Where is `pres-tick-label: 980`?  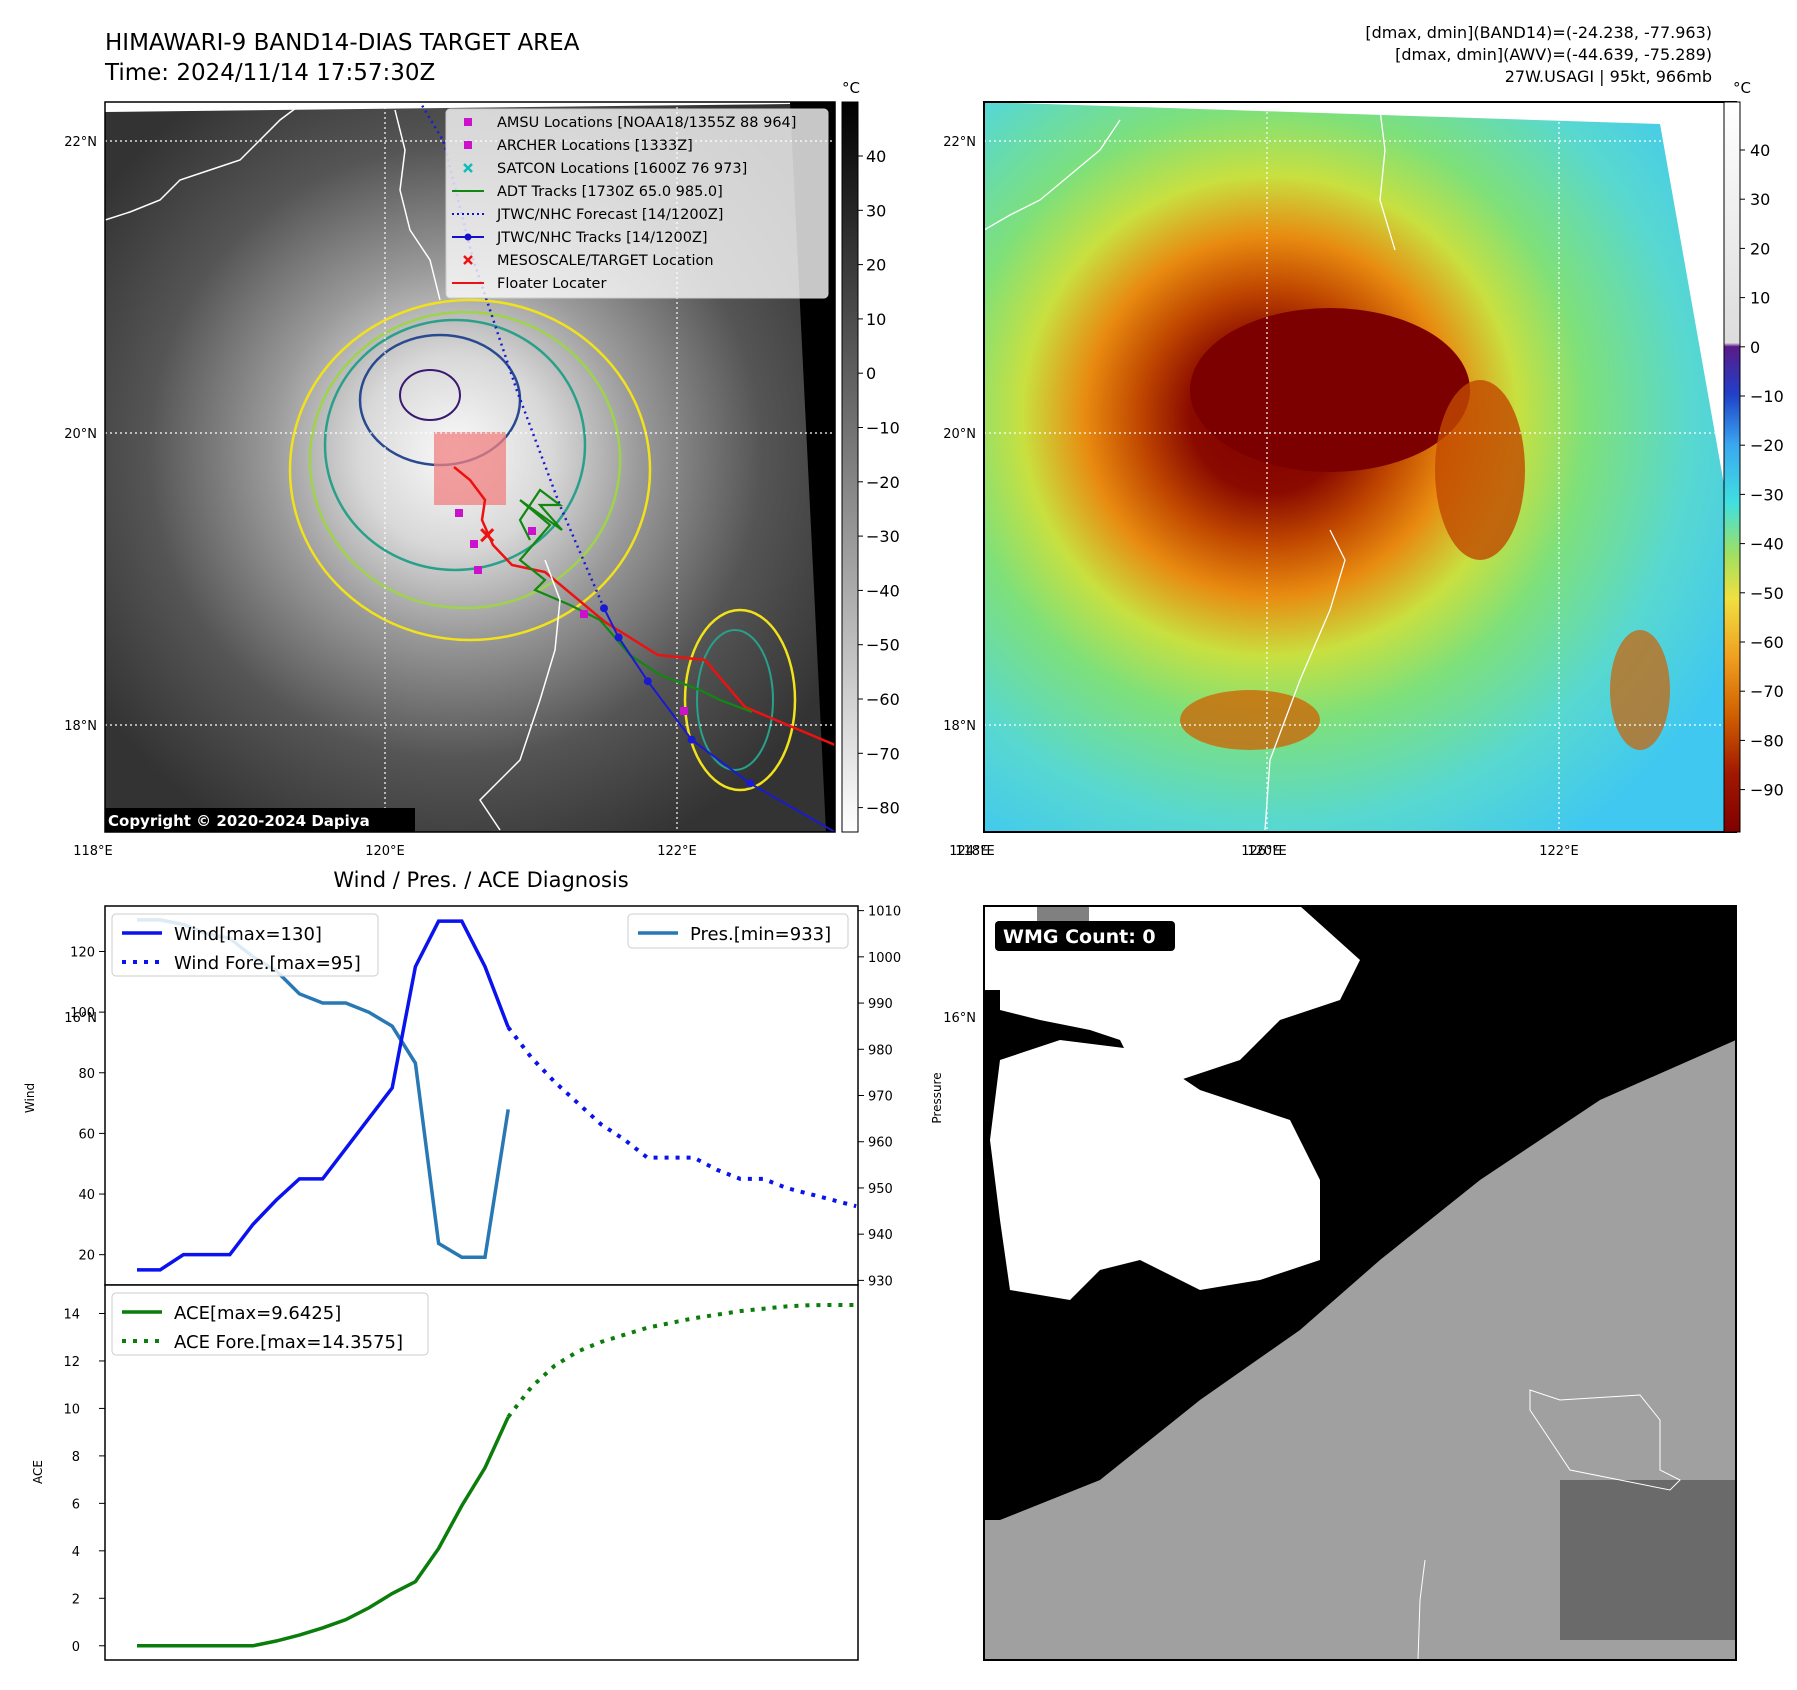
pres-tick-label: 980 is located at coordinates (880, 1050).